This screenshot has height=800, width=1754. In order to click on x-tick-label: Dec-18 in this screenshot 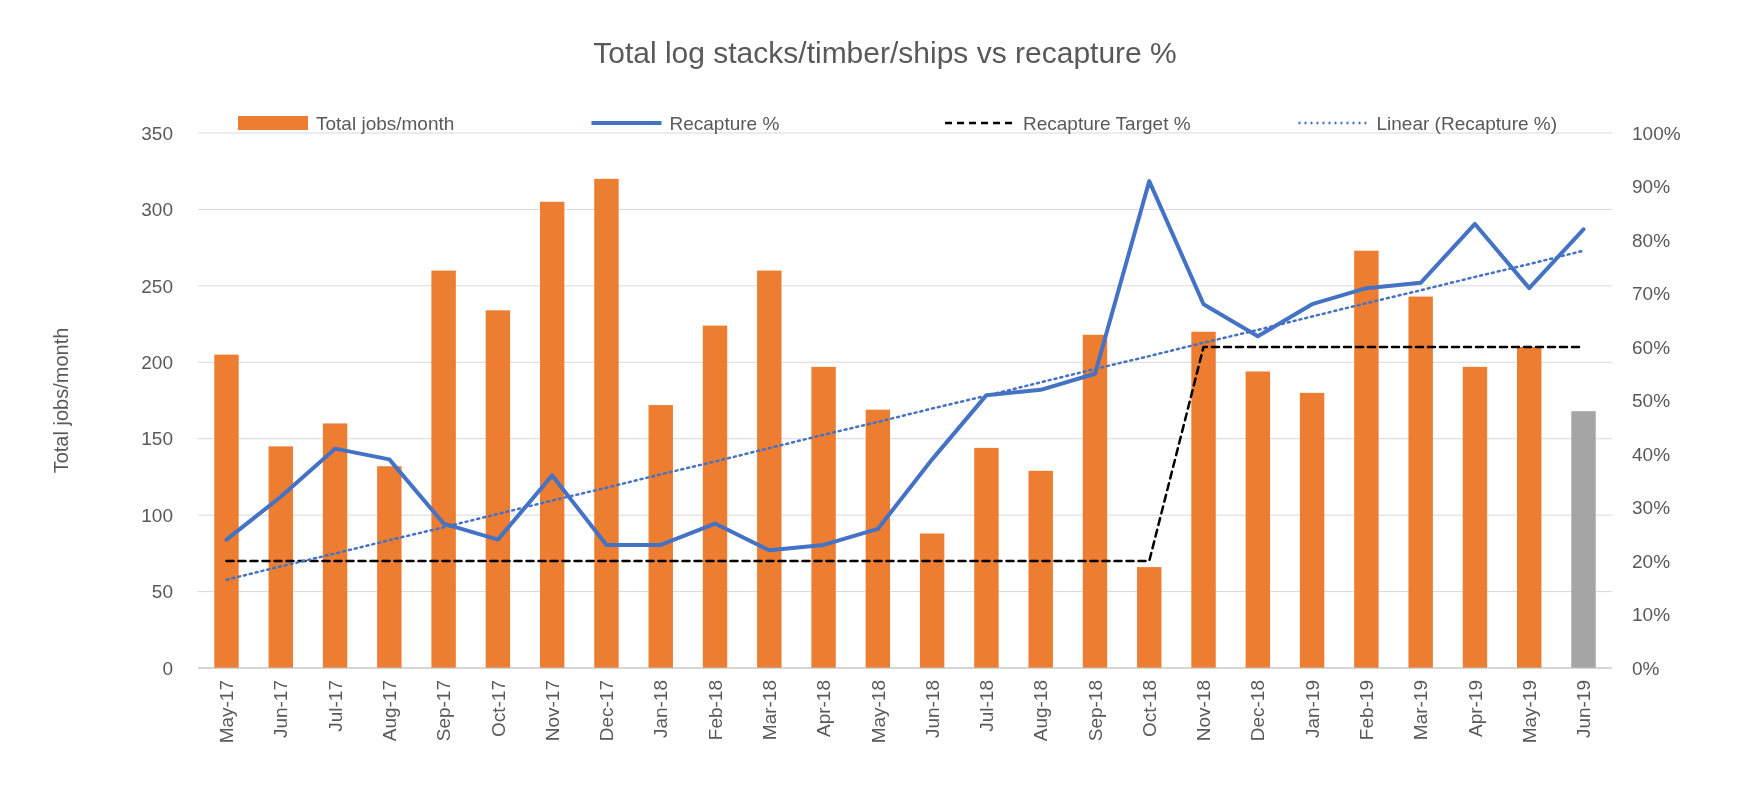, I will do `click(1258, 711)`.